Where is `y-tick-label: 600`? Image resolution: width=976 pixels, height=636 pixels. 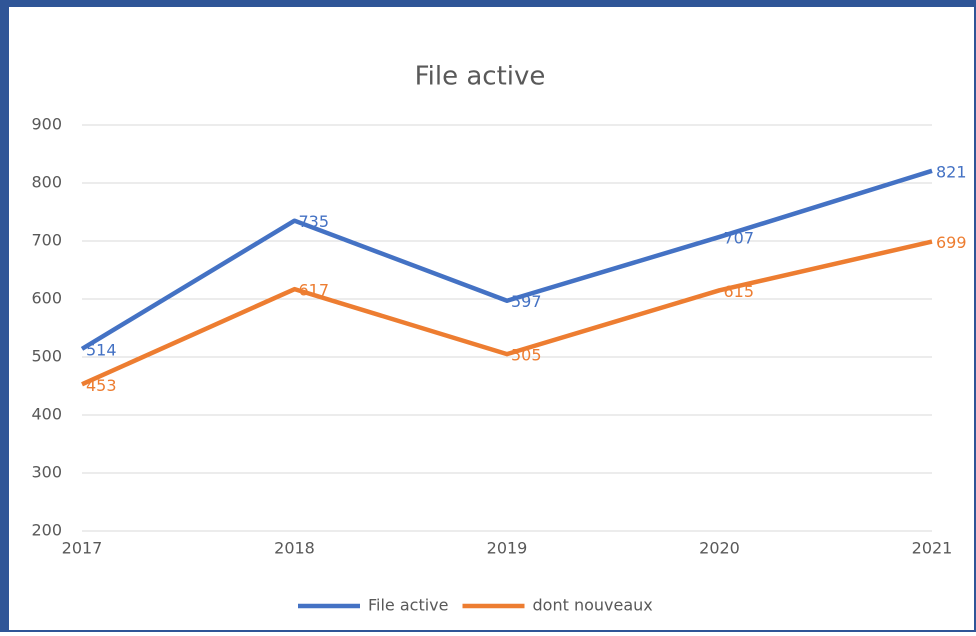 y-tick-label: 600 is located at coordinates (46, 298).